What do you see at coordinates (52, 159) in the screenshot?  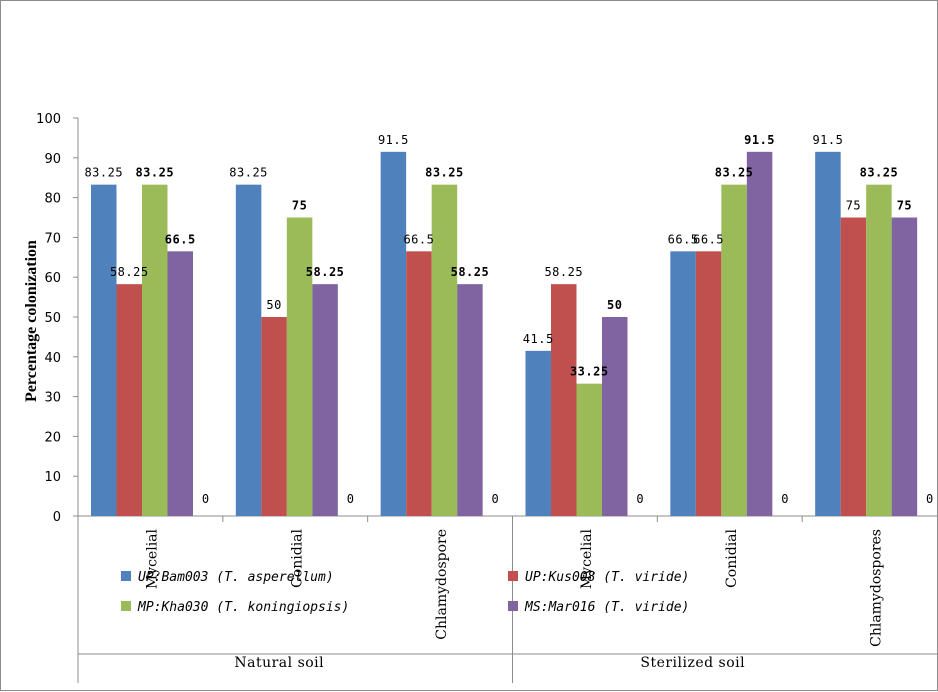 I see `y-tick-label: 90` at bounding box center [52, 159].